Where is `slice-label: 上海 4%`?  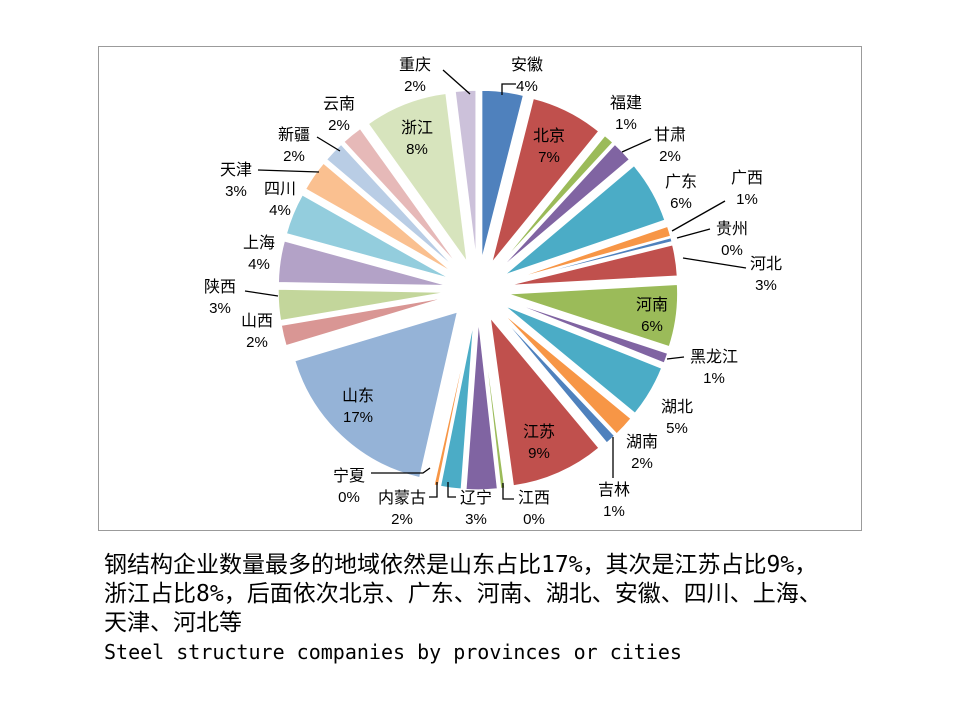
slice-label: 上海 4% is located at coordinates (259, 253).